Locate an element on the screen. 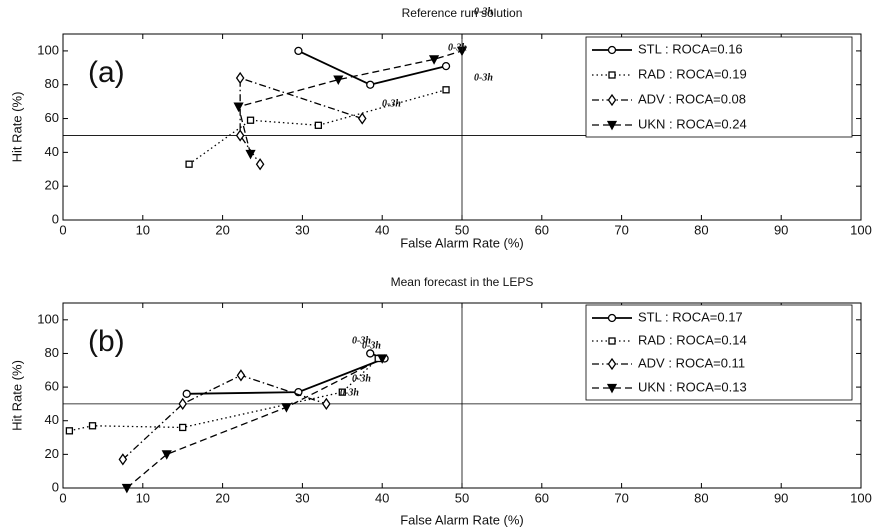 The height and width of the screenshot is (530, 876). legend-label: STL : ROCA=0.17 is located at coordinates (690, 316).